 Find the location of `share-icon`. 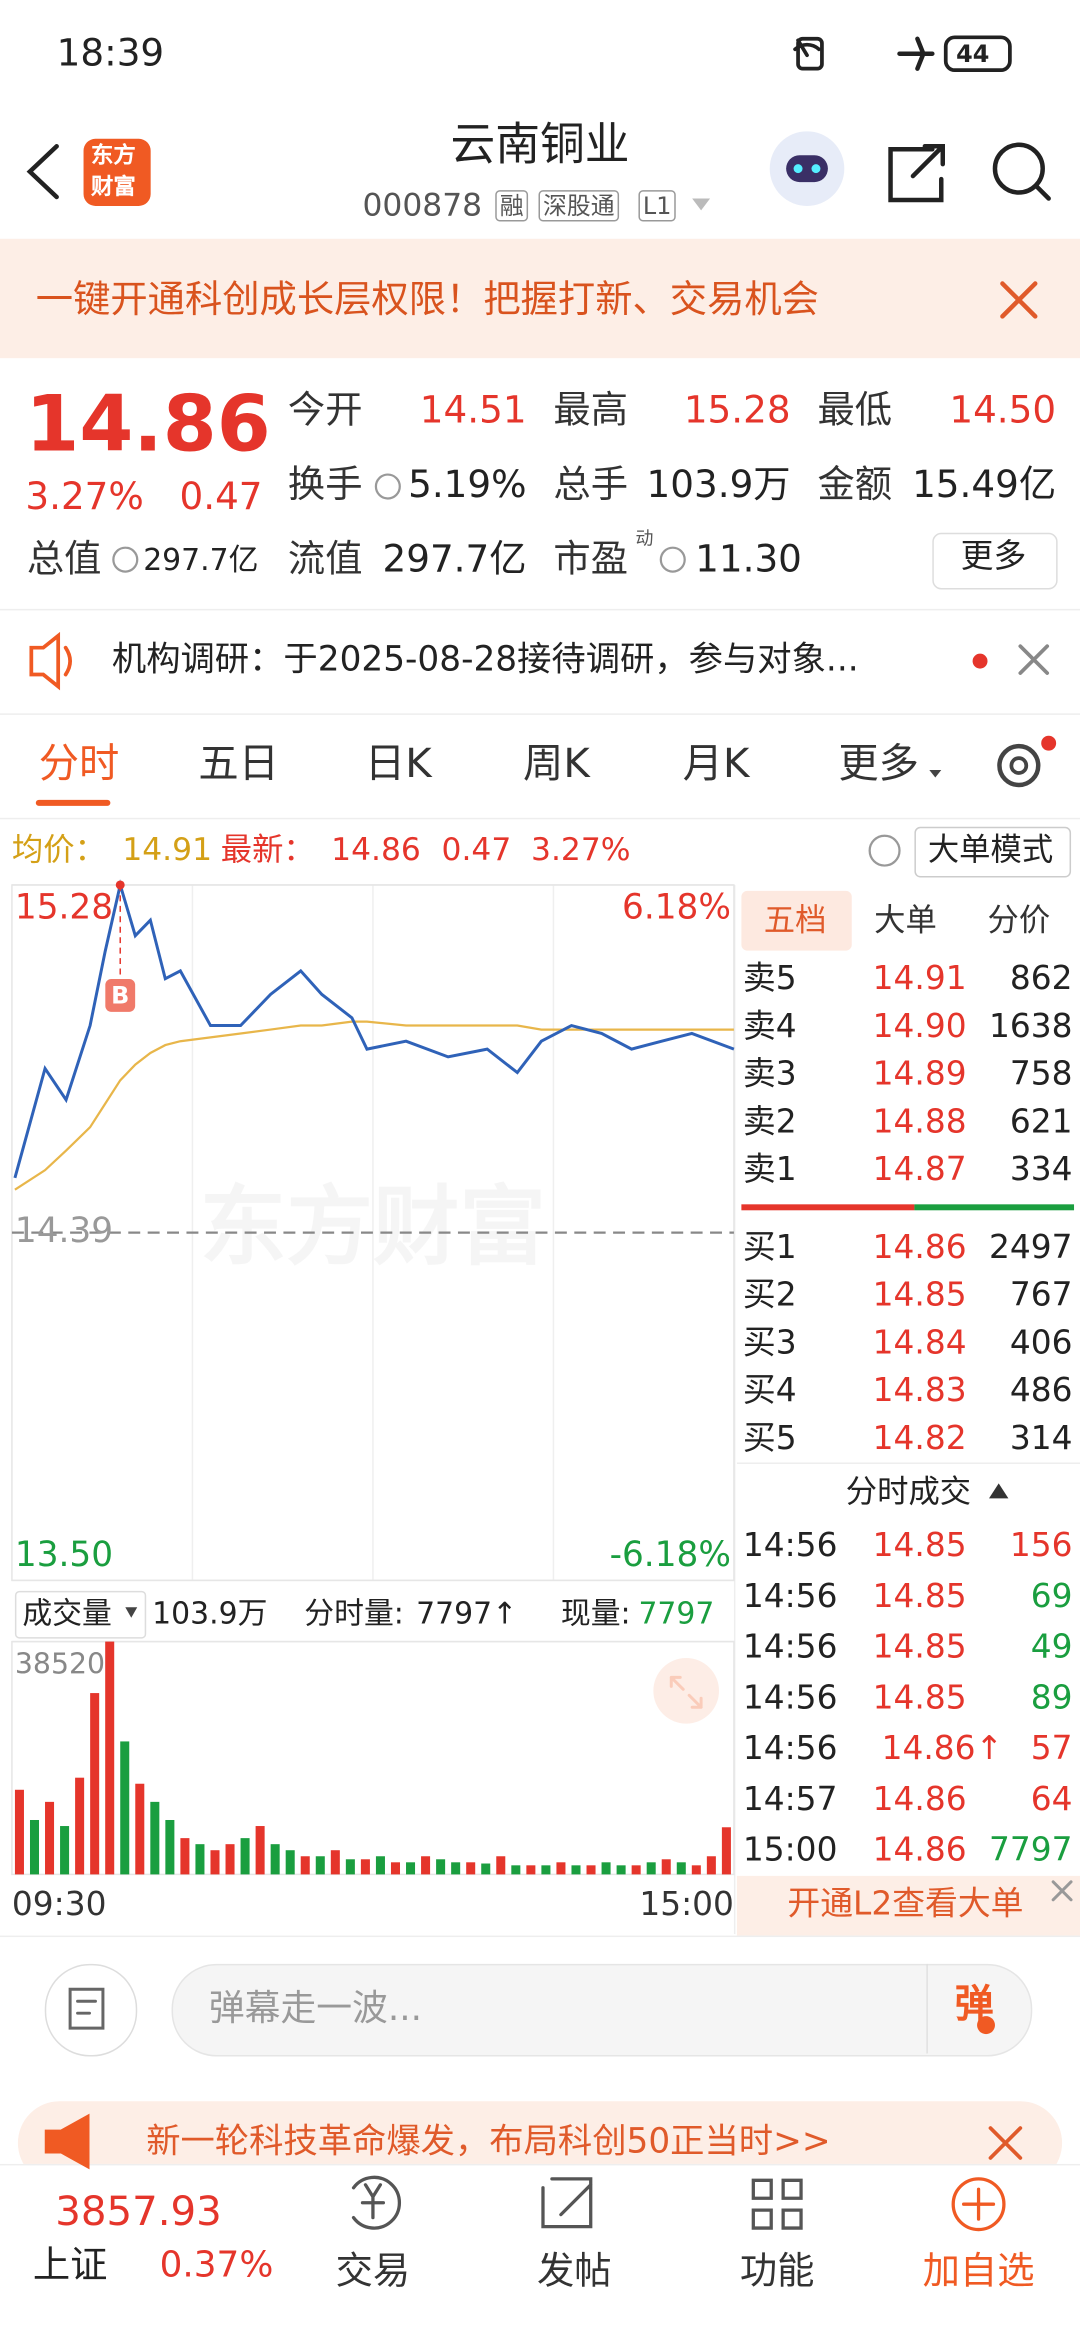

share-icon is located at coordinates (916, 173).